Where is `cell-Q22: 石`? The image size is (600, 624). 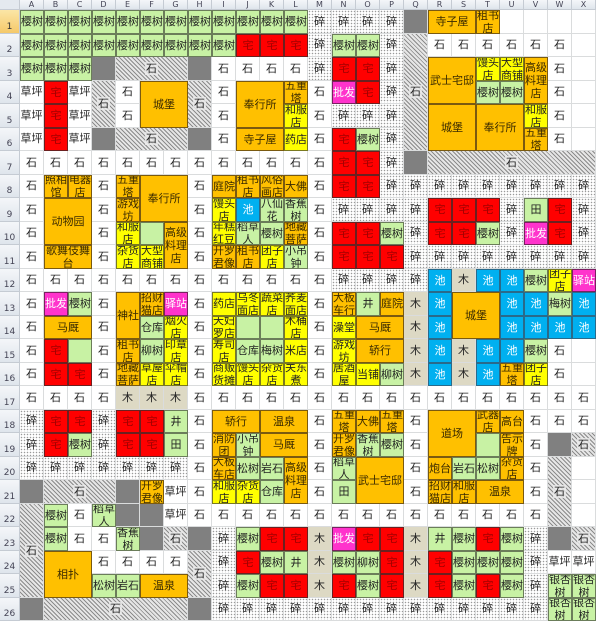 cell-Q22: 石 is located at coordinates (416, 515).